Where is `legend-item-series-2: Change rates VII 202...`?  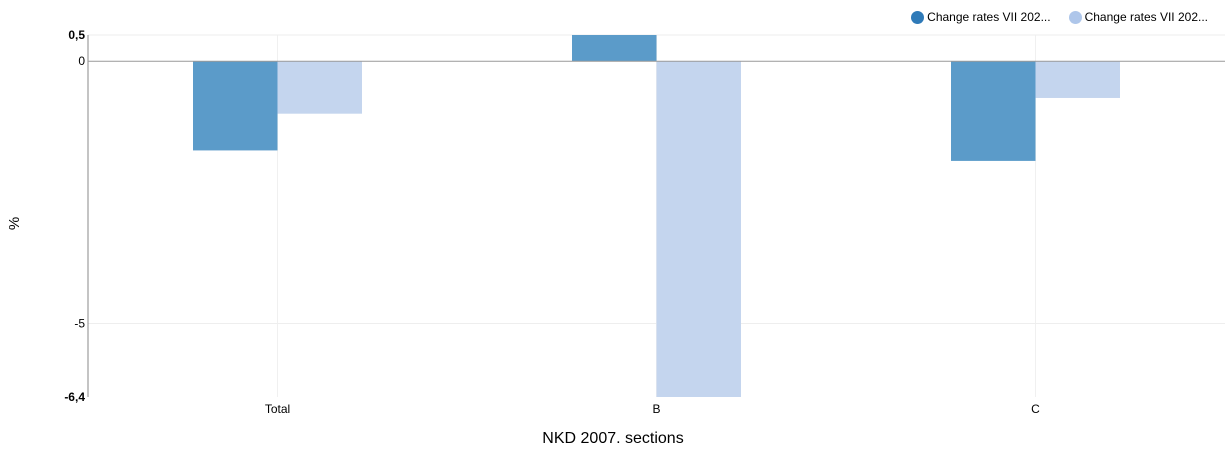 legend-item-series-2: Change rates VII 202... is located at coordinates (1138, 17).